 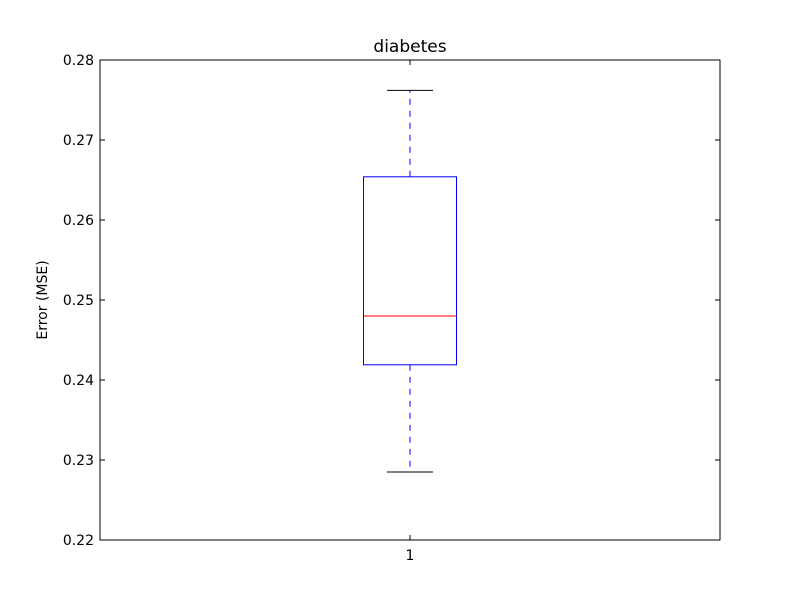 I want to click on y-tick-label: 0.23, so click(x=78, y=461).